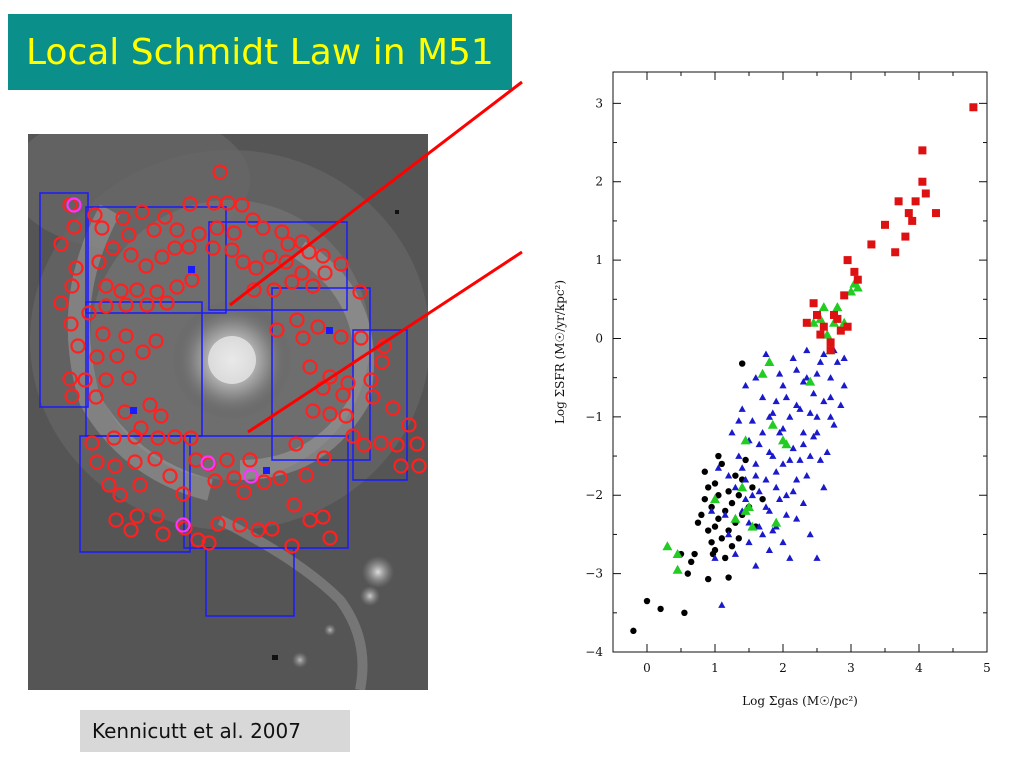 The image size is (1024, 768). What do you see at coordinates (594, 495) in the screenshot?
I see `y-tick-label: −2` at bounding box center [594, 495].